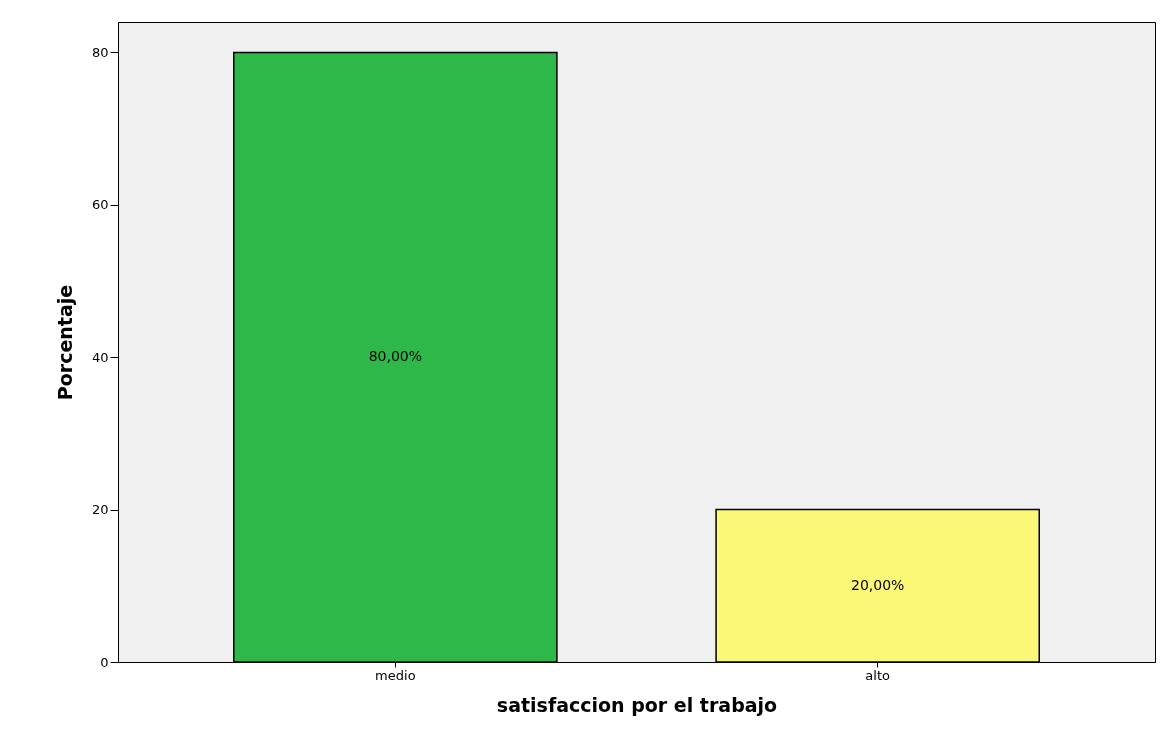 The height and width of the screenshot is (749, 1170). What do you see at coordinates (100, 205) in the screenshot?
I see `y-tick-label: 60` at bounding box center [100, 205].